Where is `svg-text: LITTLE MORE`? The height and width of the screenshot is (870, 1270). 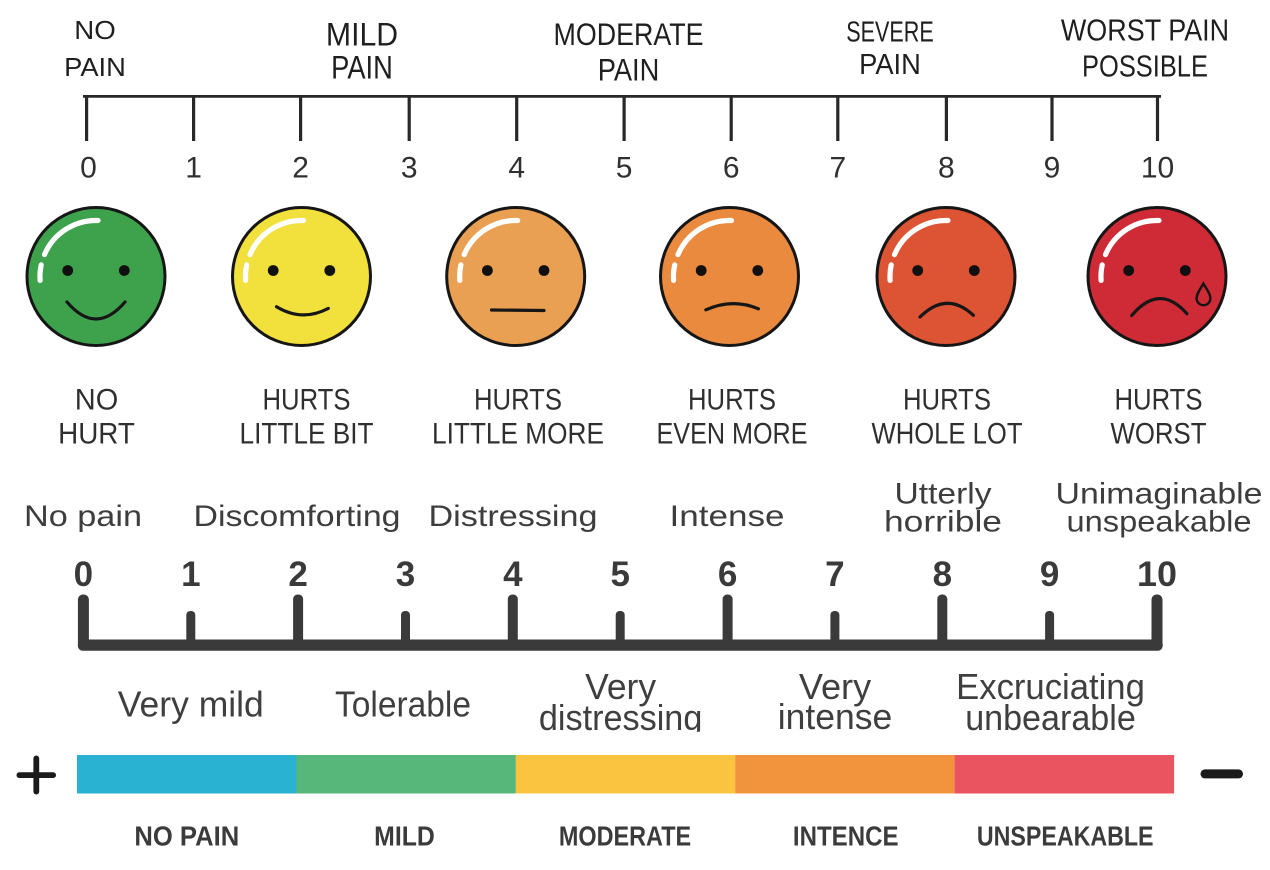
svg-text: LITTLE MORE is located at coordinates (518, 434).